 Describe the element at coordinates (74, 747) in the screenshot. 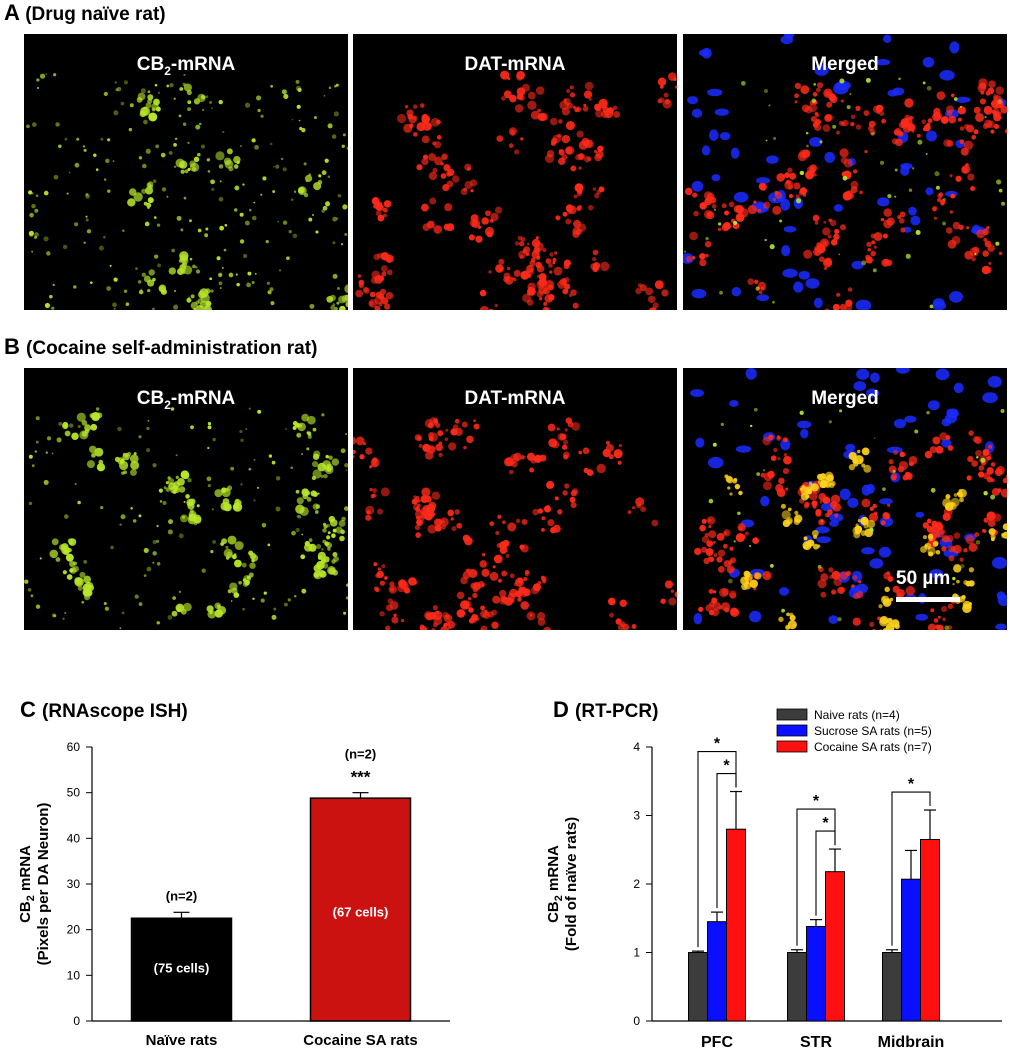

I see `y-tick-label: 60` at that location.